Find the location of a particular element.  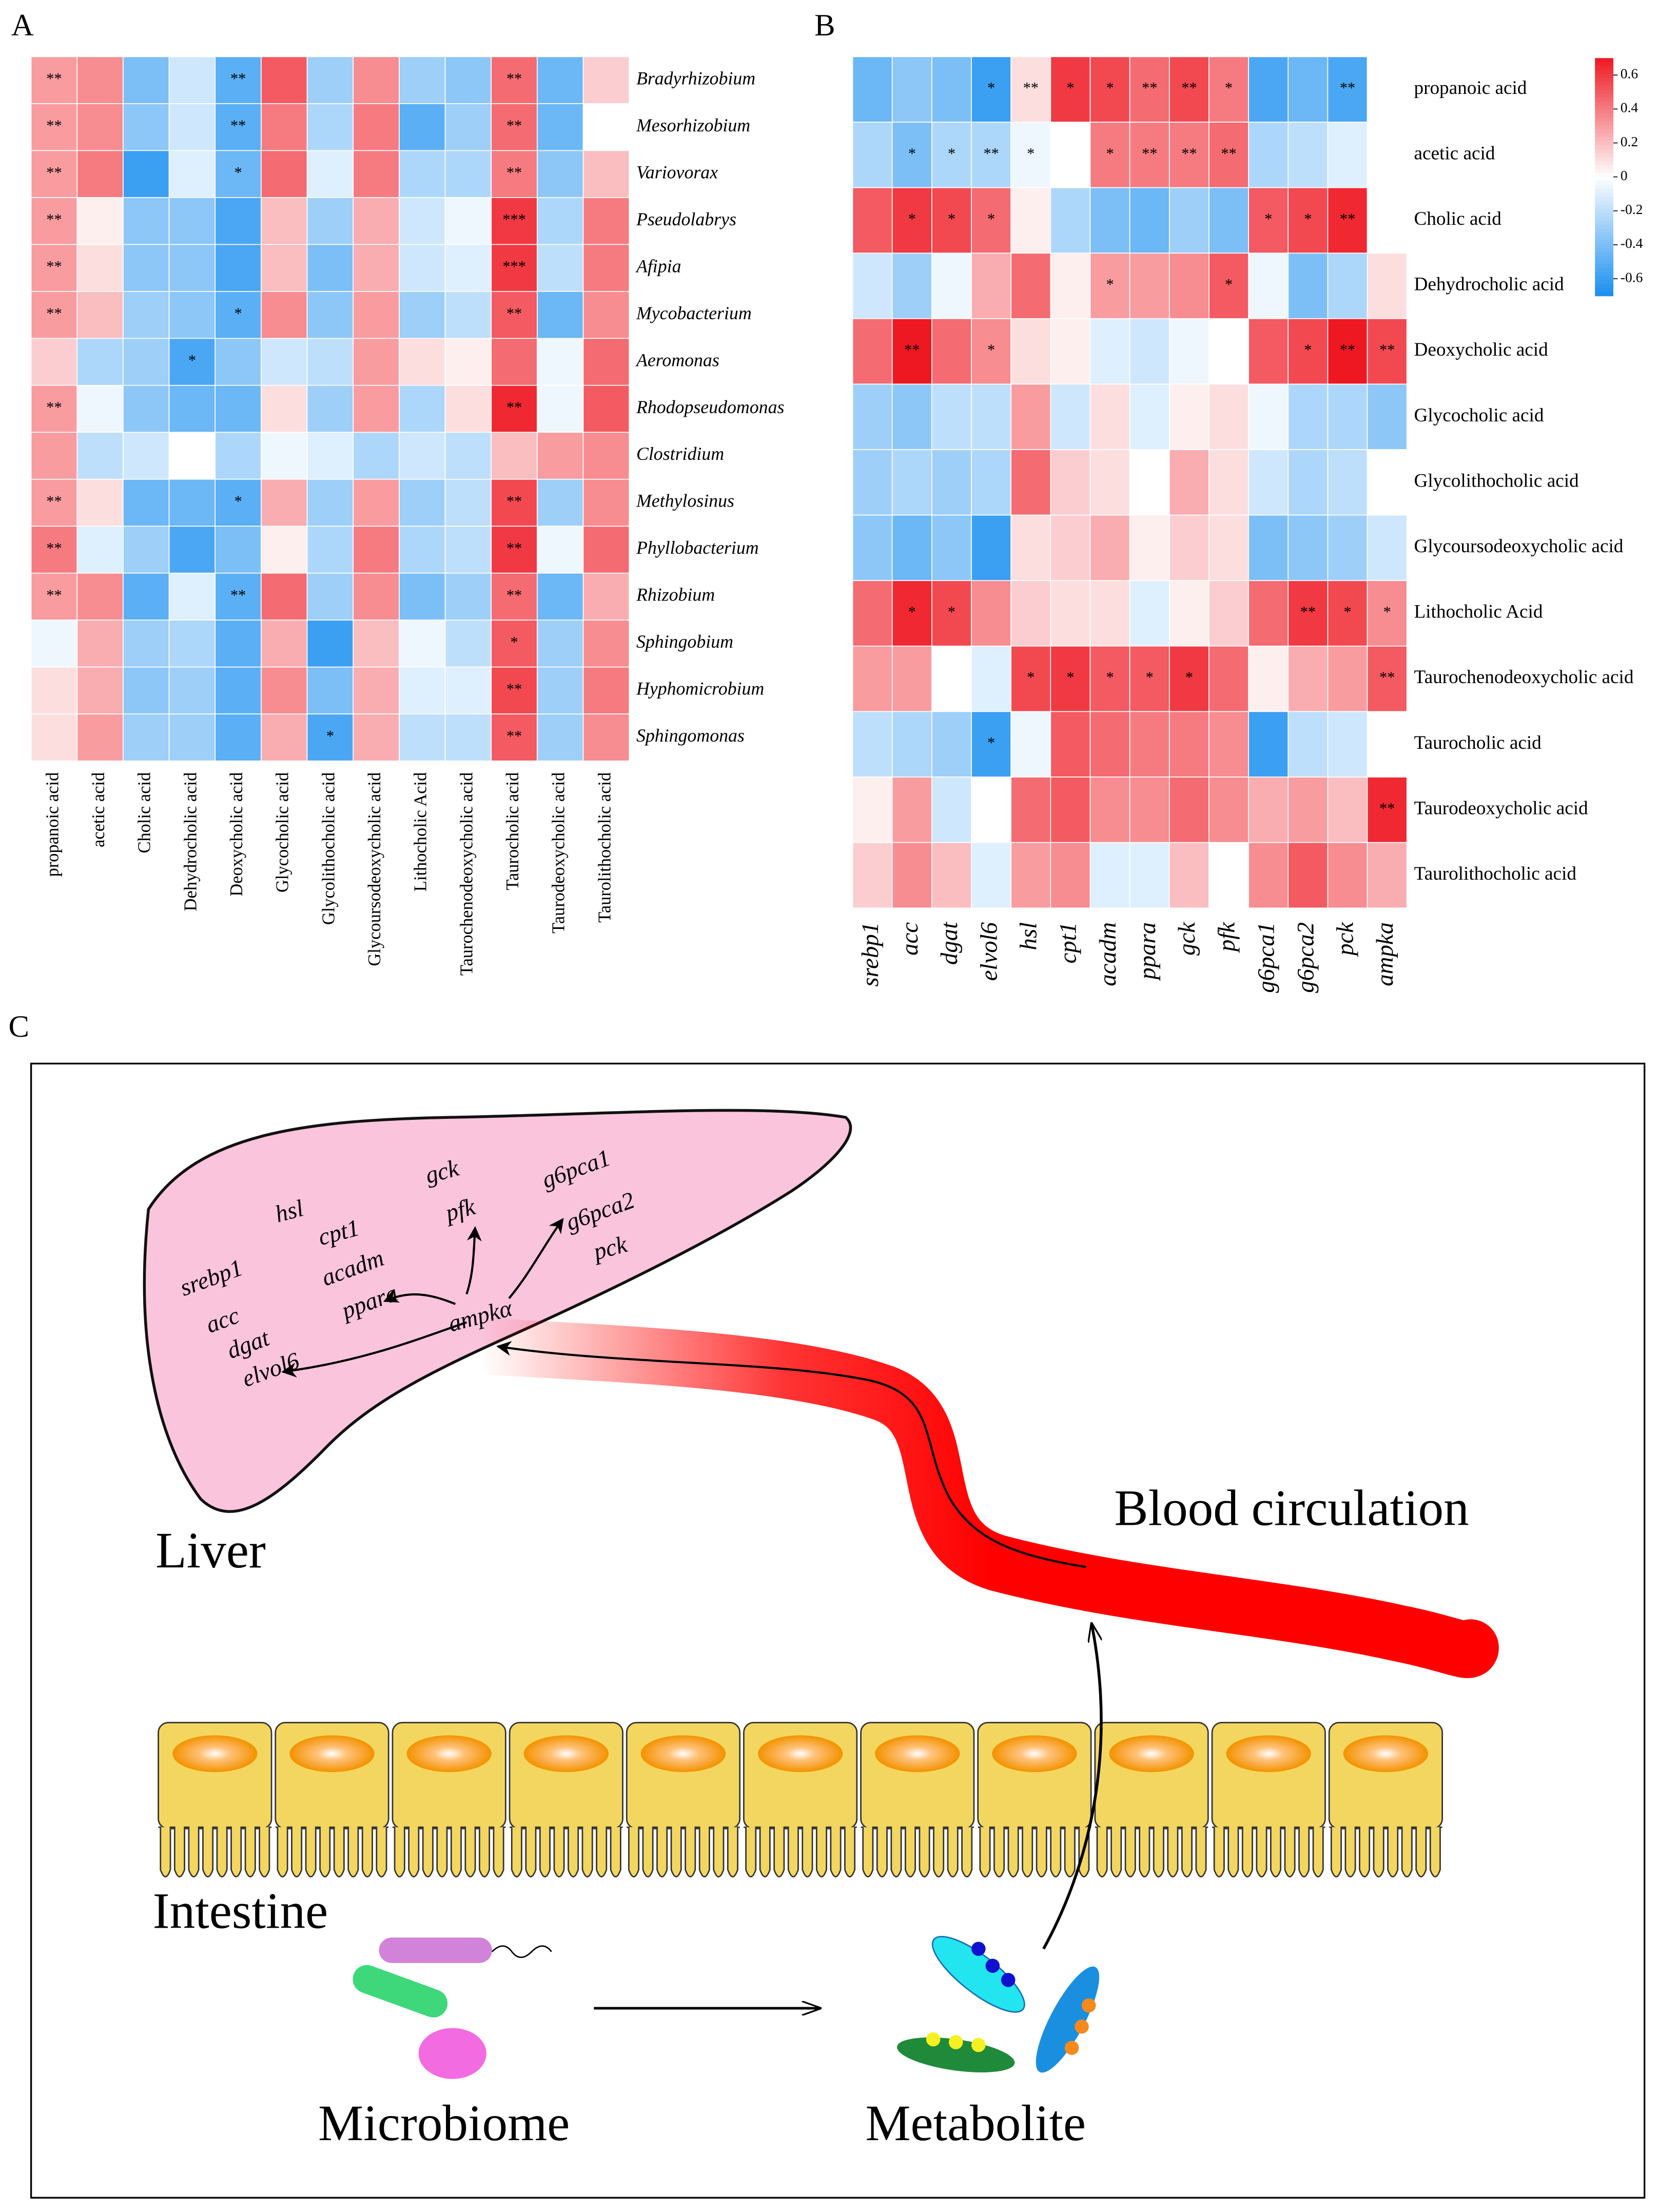

column-label: ppara is located at coordinates (1147, 951).